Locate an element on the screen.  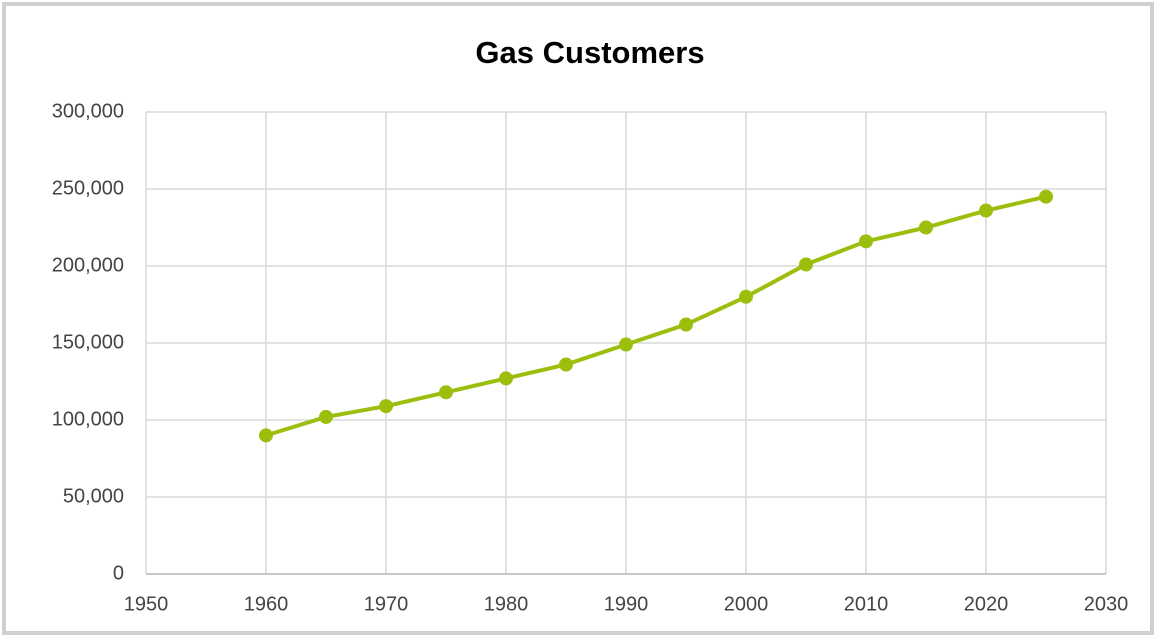
y-tick-label: 250,000 is located at coordinates (88, 188).